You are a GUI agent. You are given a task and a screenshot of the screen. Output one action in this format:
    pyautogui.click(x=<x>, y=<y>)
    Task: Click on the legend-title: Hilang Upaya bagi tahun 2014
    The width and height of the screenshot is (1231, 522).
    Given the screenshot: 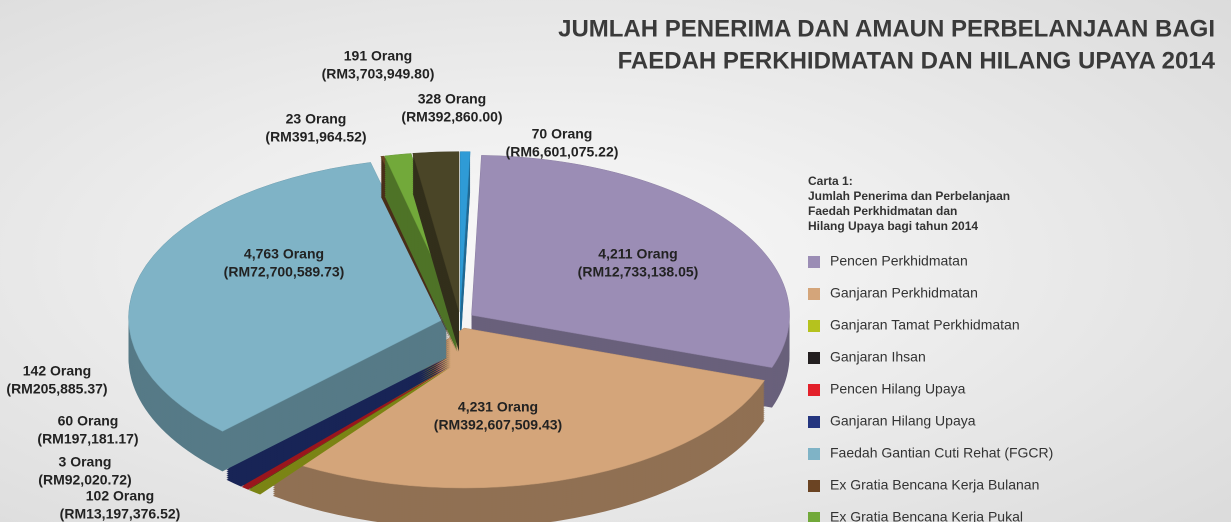 What is the action you would take?
    pyautogui.click(x=893, y=226)
    